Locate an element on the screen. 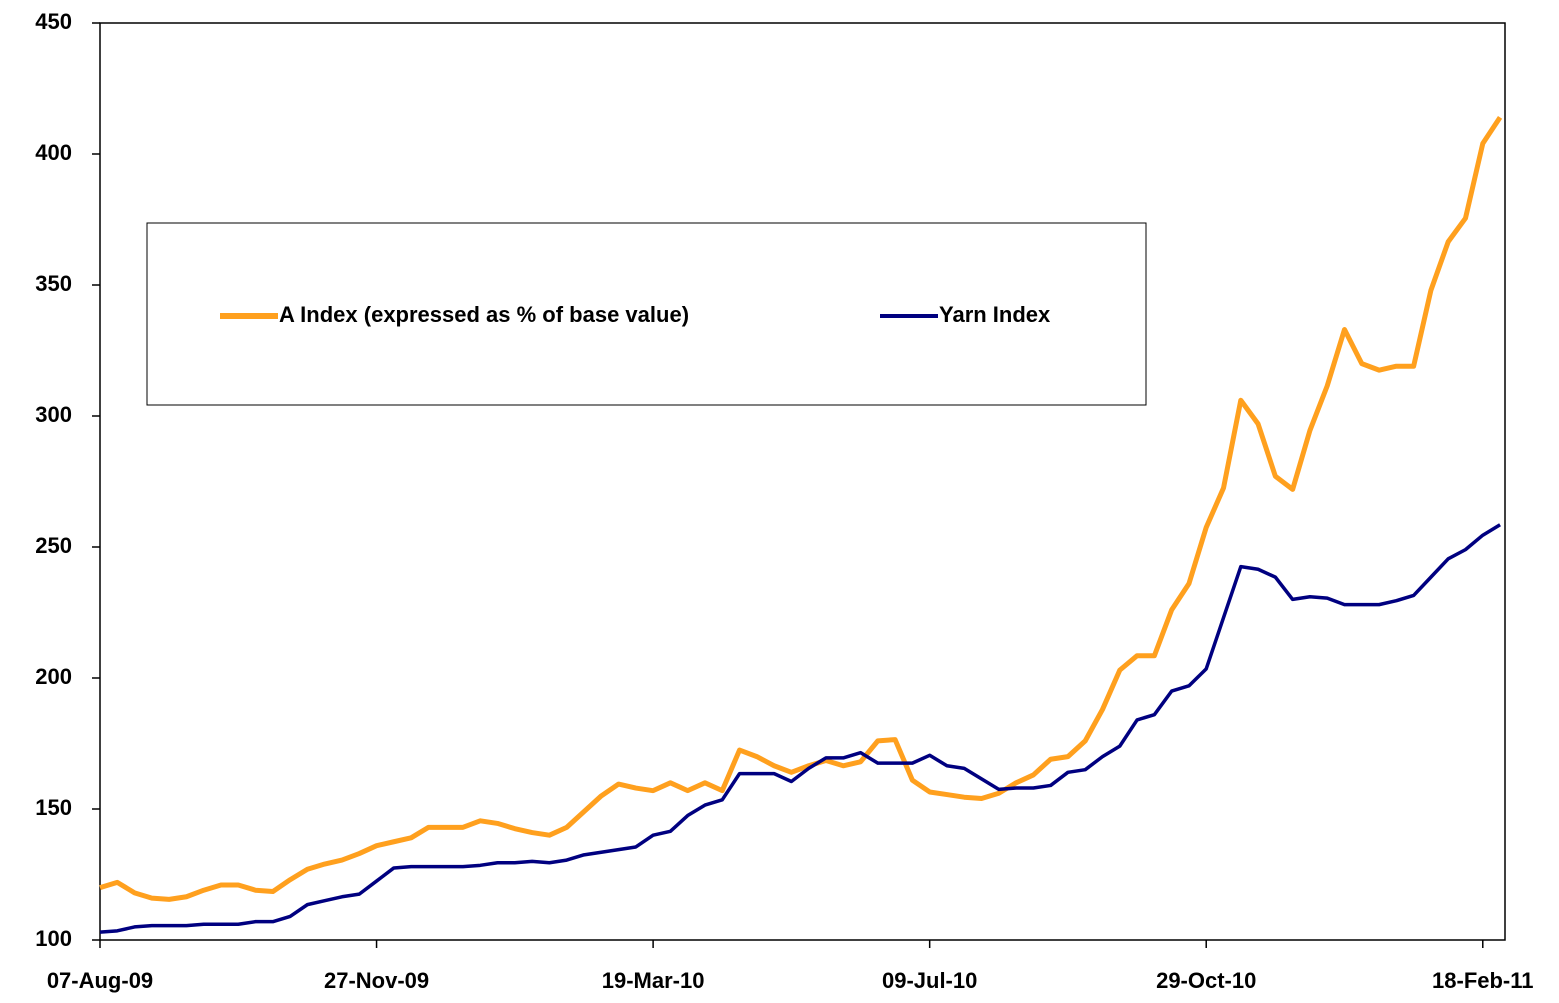 Image resolution: width=1559 pixels, height=1003 pixels. legend is located at coordinates (646, 314).